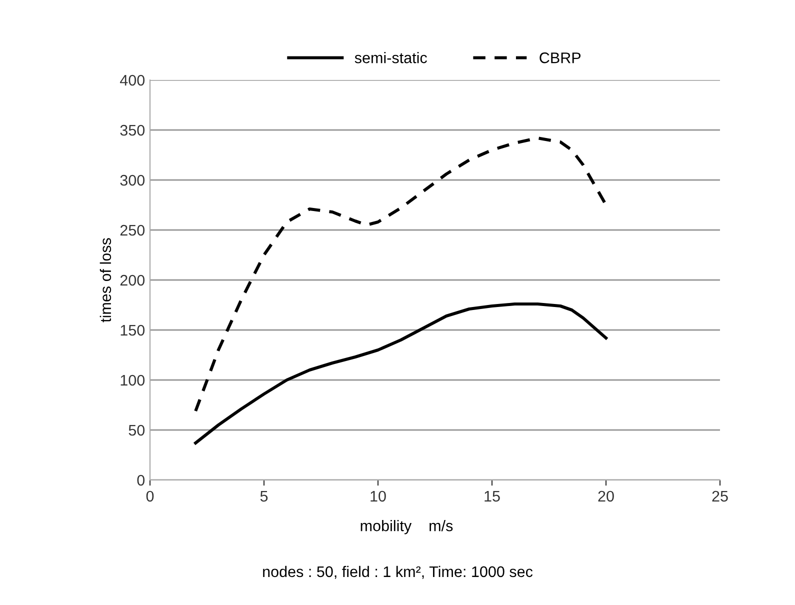  Describe the element at coordinates (398, 572) in the screenshot. I see `text: nodes : 50, field : 1 km², Time: 1000 sec` at that location.